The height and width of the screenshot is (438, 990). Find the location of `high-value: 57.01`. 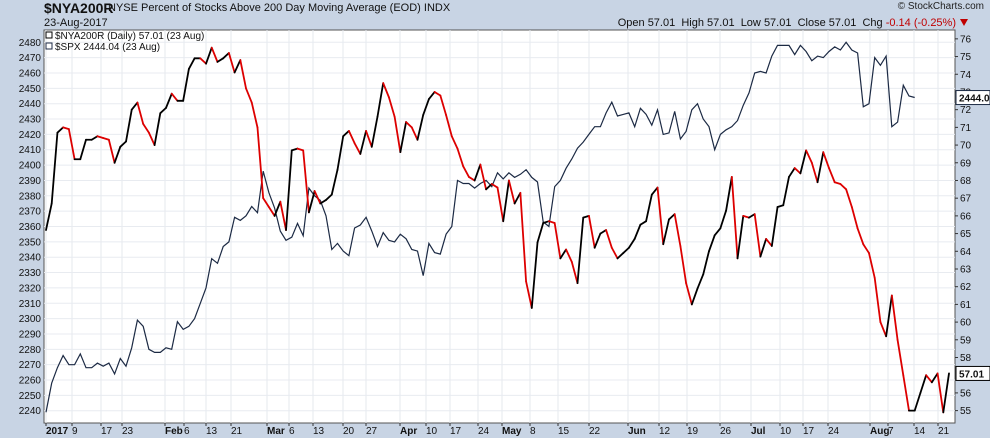

high-value: 57.01 is located at coordinates (721, 23).